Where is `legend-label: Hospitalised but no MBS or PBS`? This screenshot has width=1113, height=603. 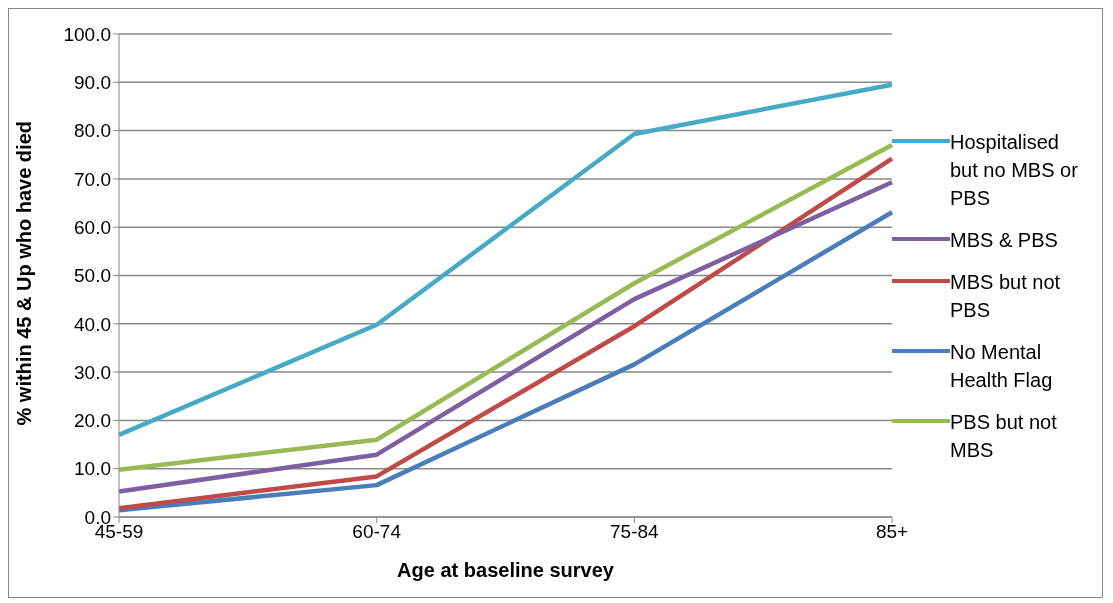 legend-label: Hospitalised but no MBS or PBS is located at coordinates (1014, 170).